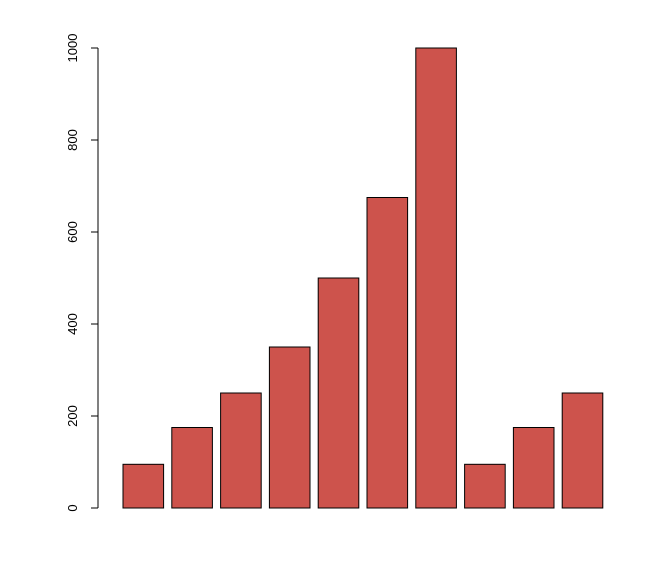 The height and width of the screenshot is (565, 663). What do you see at coordinates (72, 232) in the screenshot?
I see `y-tick-label-600: 600` at bounding box center [72, 232].